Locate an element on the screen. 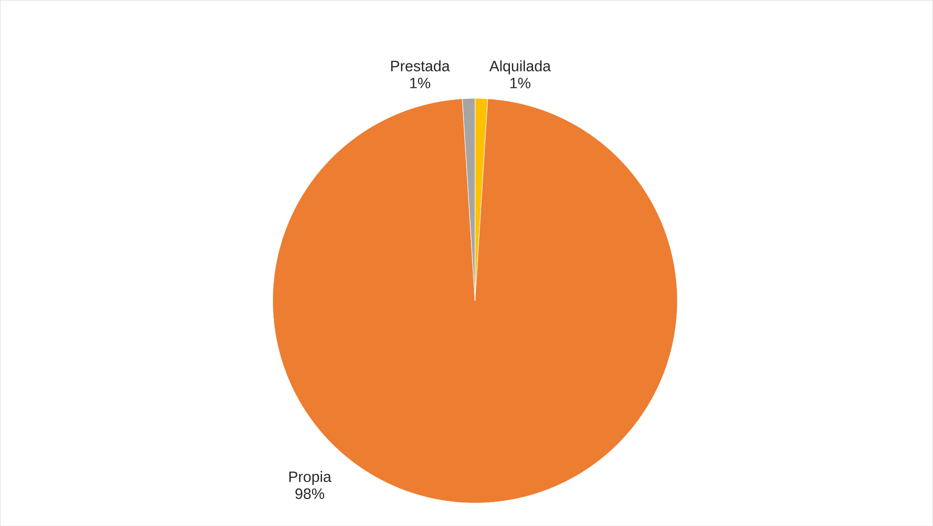 The image size is (933, 526). slice-label: Prestada is located at coordinates (420, 66).